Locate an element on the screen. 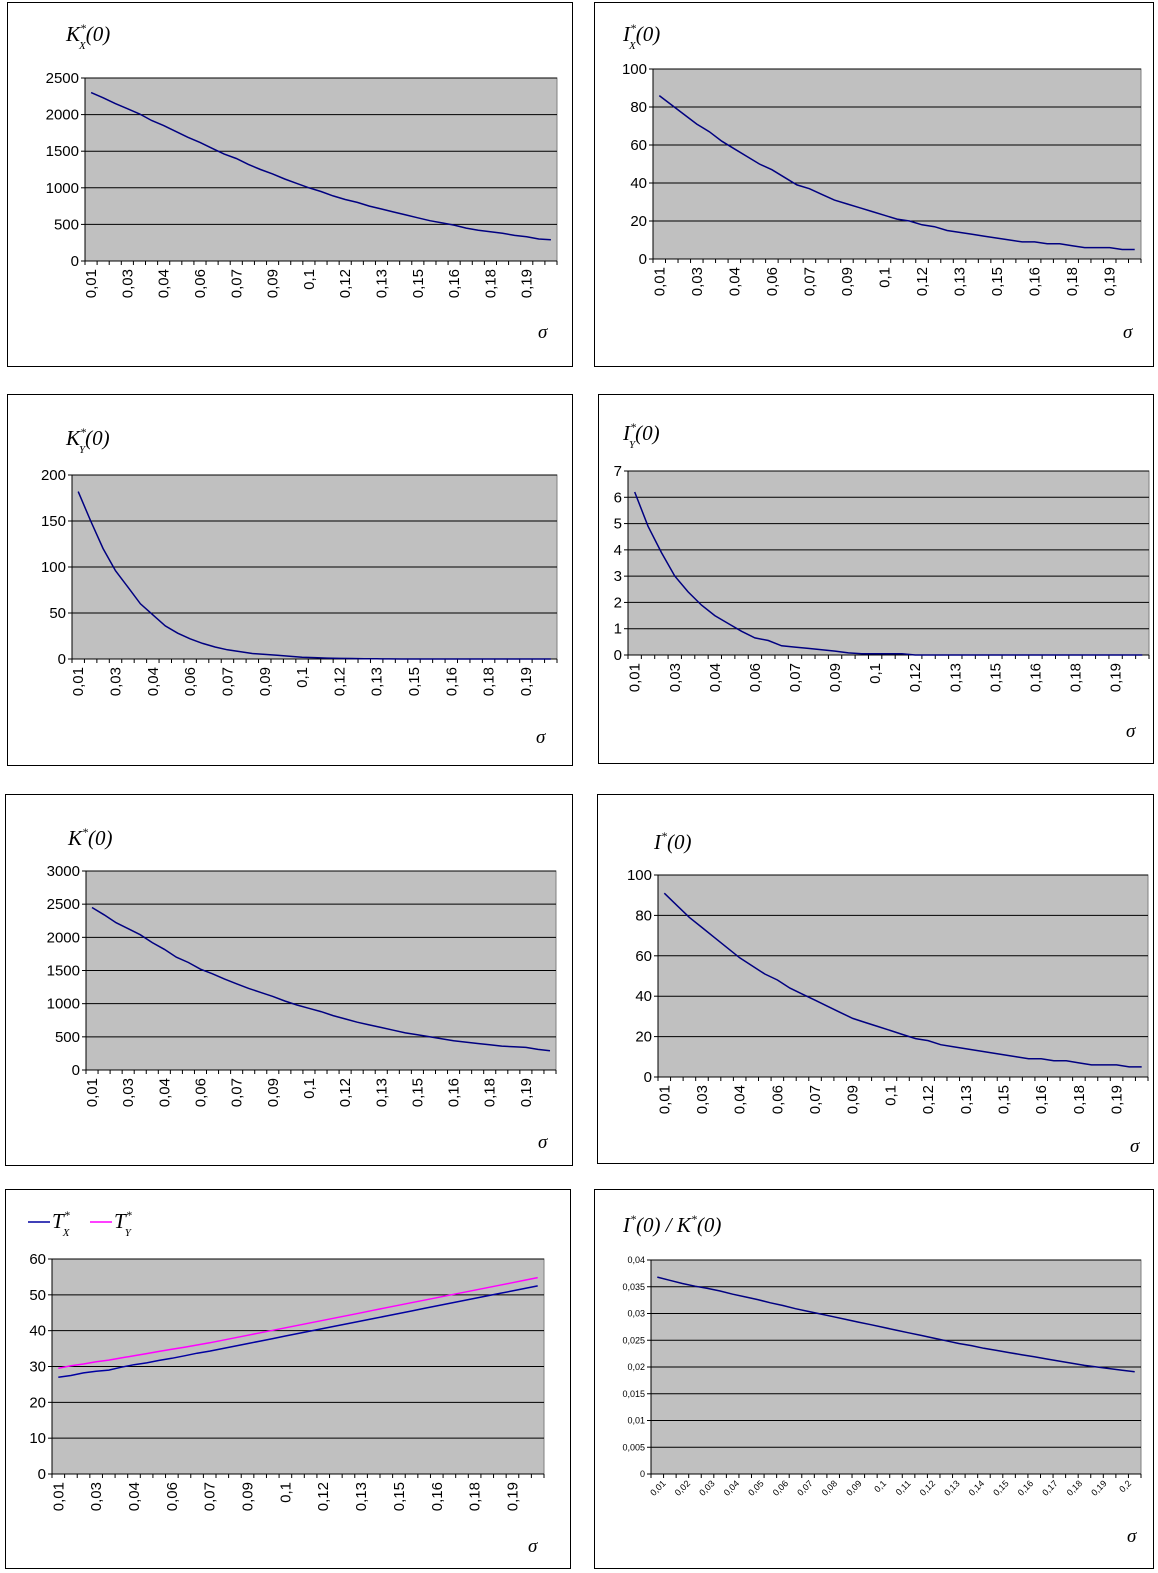  y-tick-label: 0,015 is located at coordinates (633, 1394).